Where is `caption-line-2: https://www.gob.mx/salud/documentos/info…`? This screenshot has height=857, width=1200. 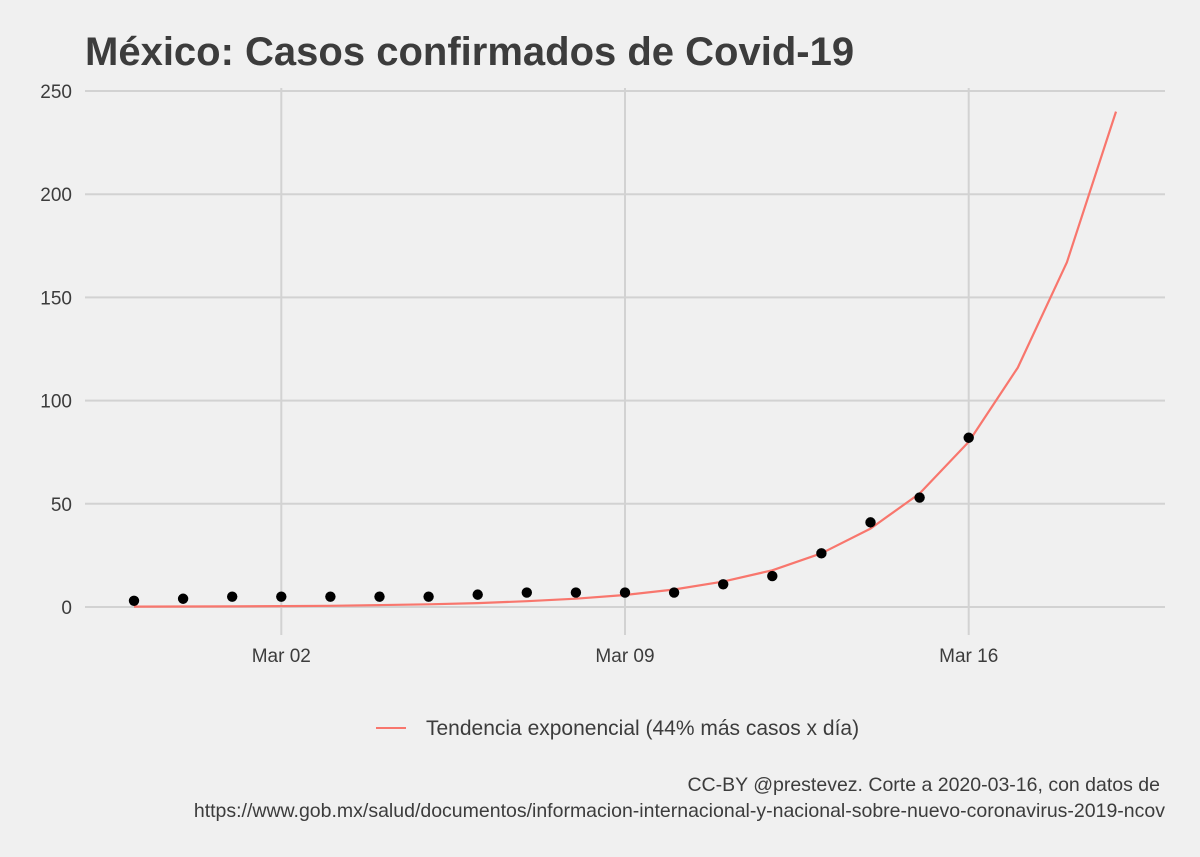 caption-line-2: https://www.gob.mx/salud/documentos/info… is located at coordinates (679, 811).